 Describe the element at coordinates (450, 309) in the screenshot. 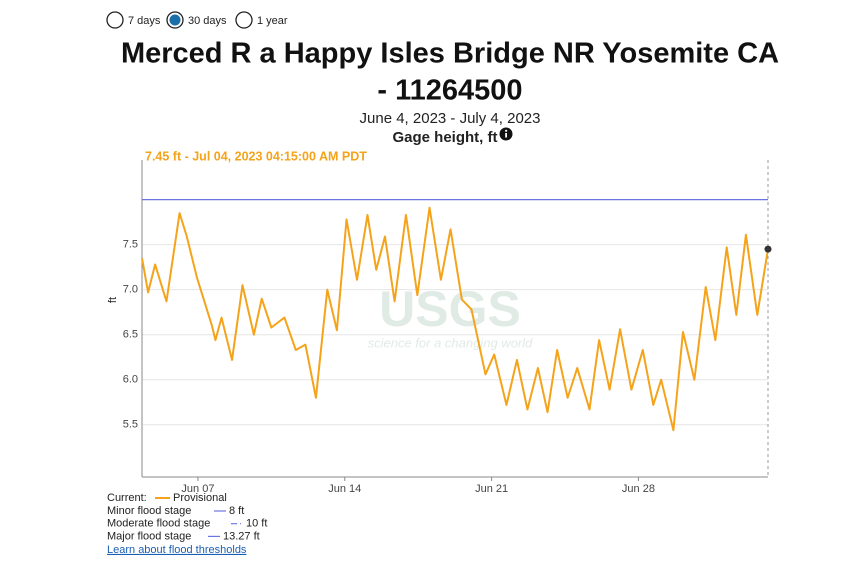

I see `watermark-logo: USGS` at that location.